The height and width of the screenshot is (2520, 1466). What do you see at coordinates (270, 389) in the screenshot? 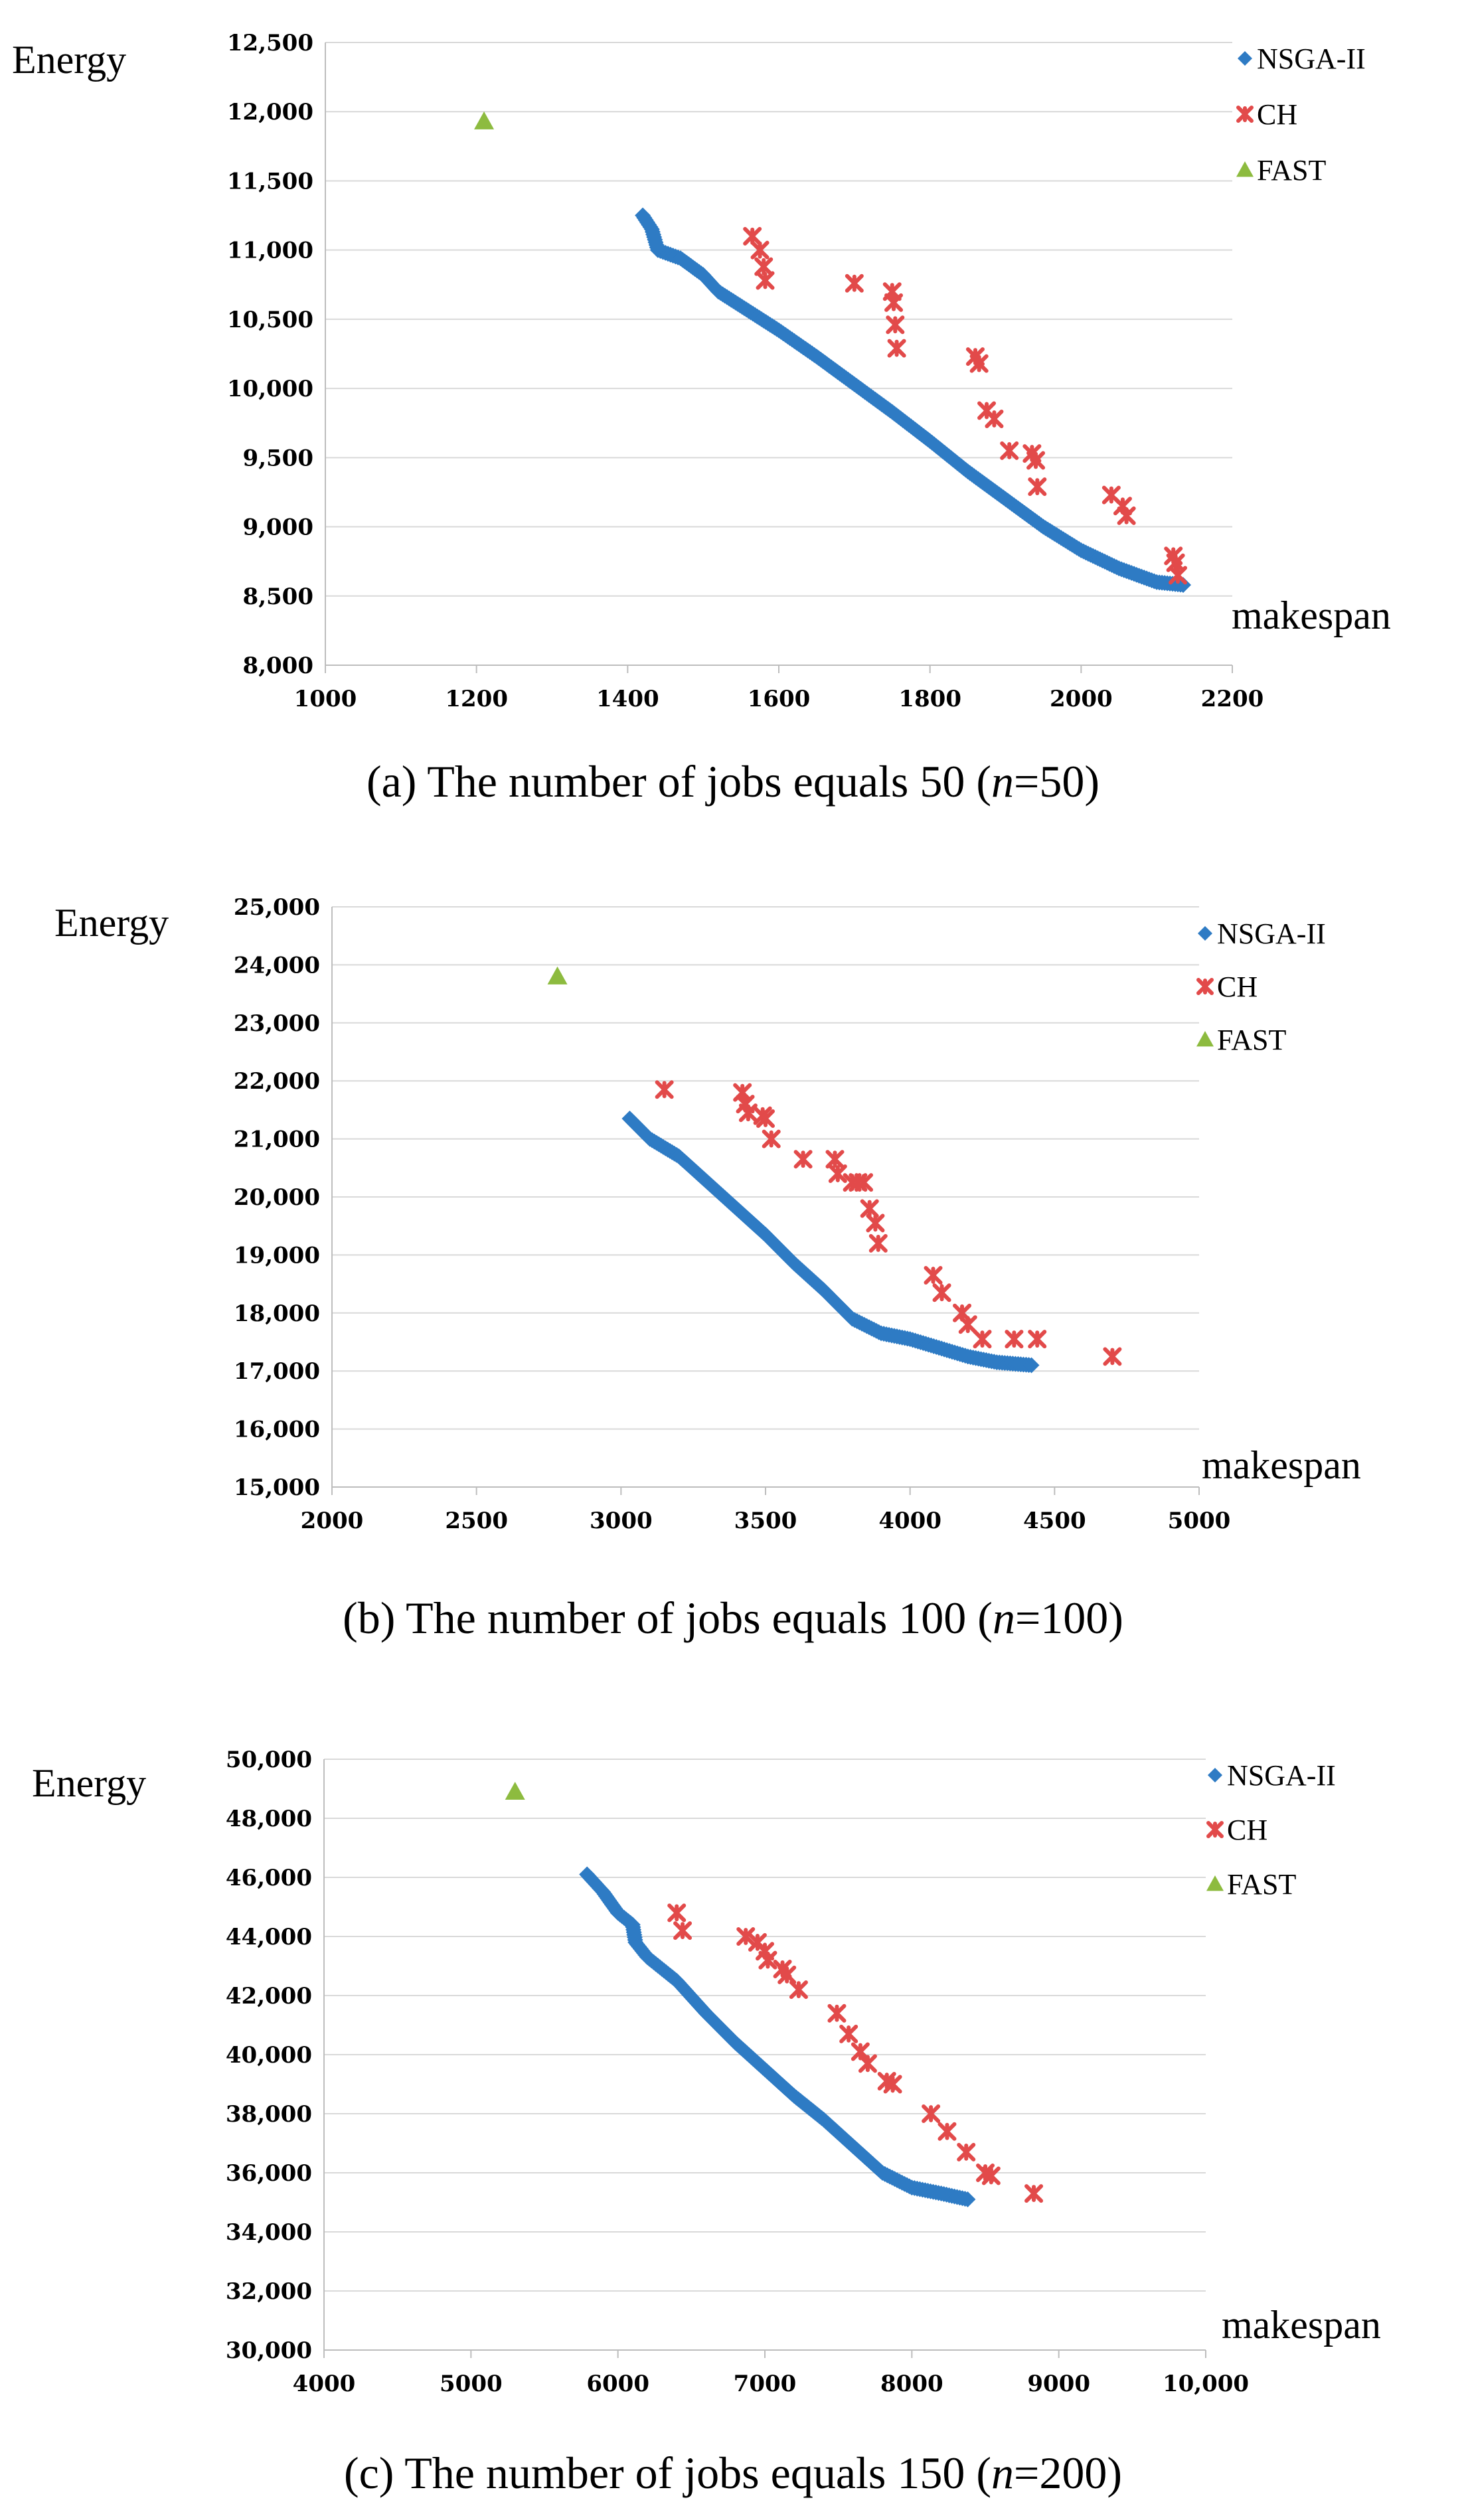
I see `y-tick-label: 10,000` at bounding box center [270, 389].